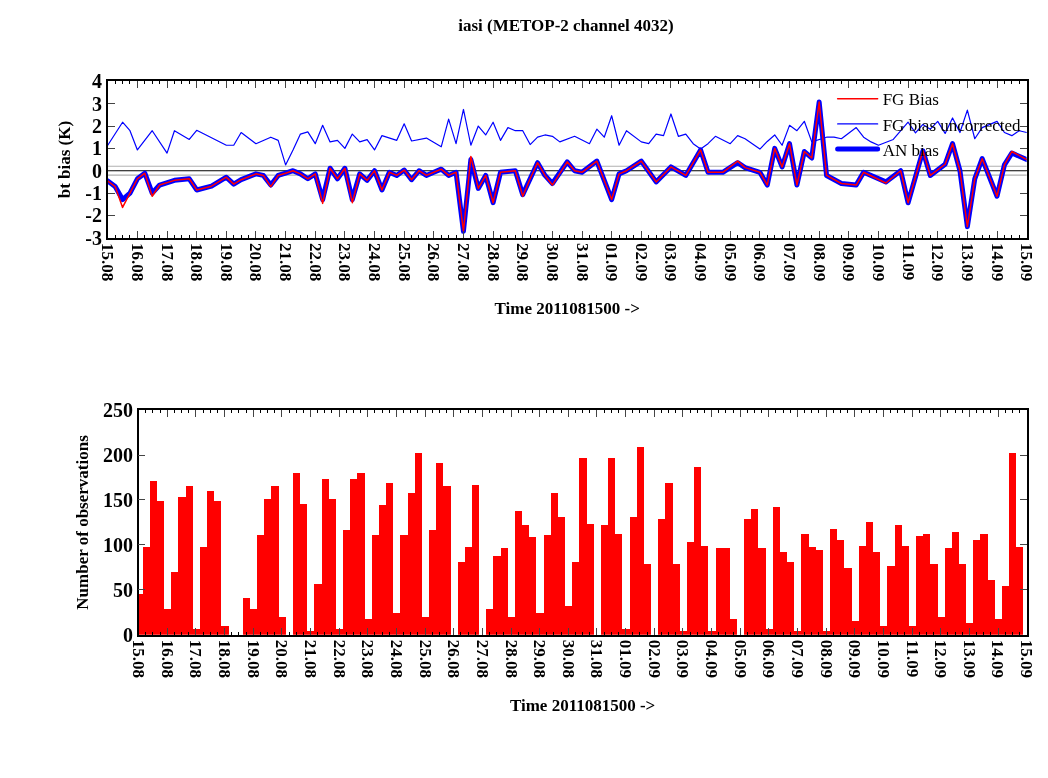 This screenshot has width=1048, height=778. I want to click on y-tick-label: 50, so click(122, 589).